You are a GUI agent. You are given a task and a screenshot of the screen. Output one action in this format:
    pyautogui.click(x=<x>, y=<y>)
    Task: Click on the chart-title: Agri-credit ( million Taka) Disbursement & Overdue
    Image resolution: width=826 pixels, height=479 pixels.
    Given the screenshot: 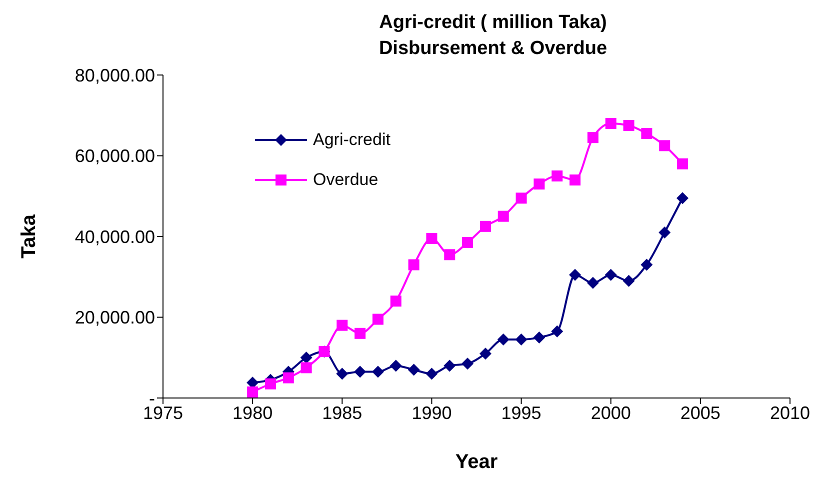 What is the action you would take?
    pyautogui.click(x=493, y=36)
    